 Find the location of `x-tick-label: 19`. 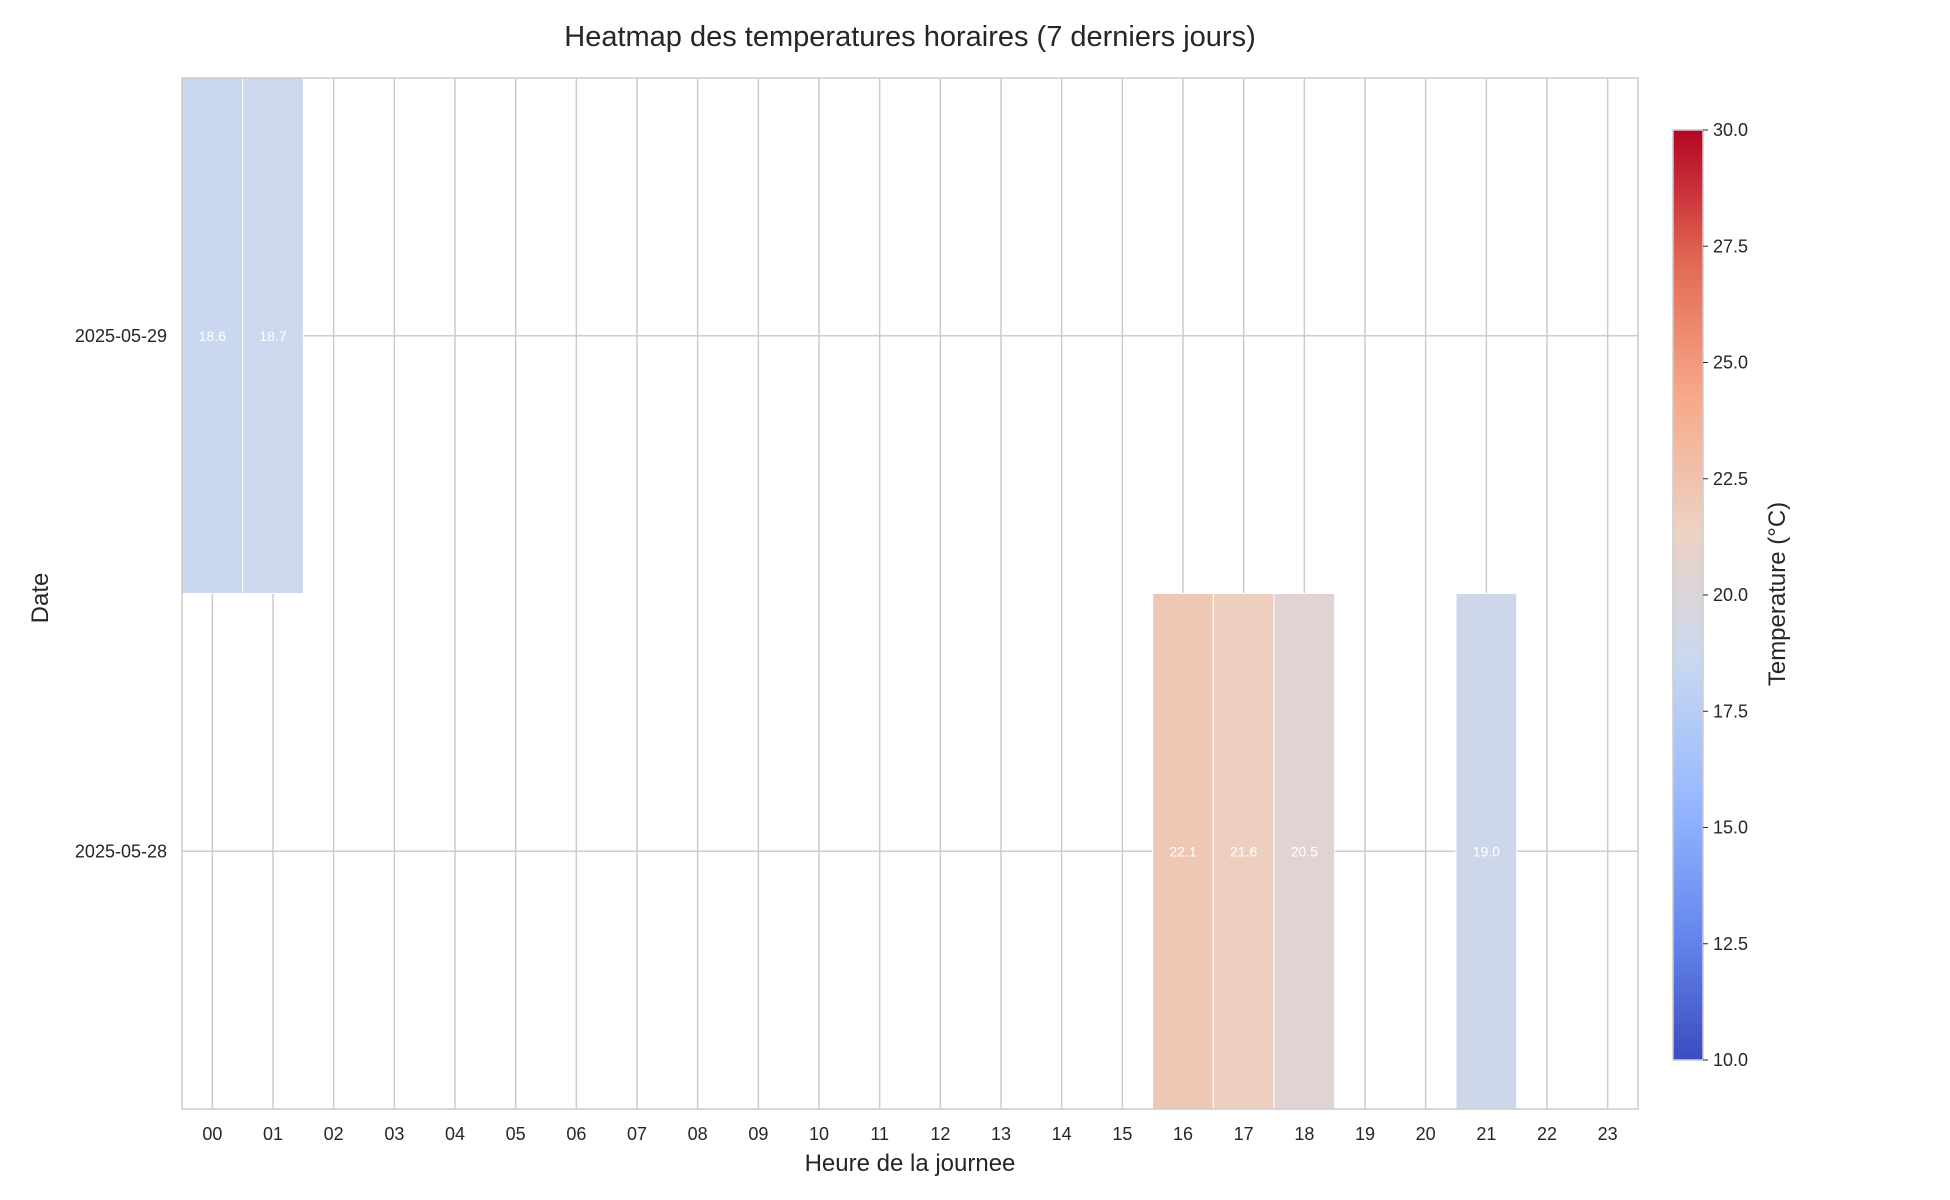

x-tick-label: 19 is located at coordinates (1365, 1134).